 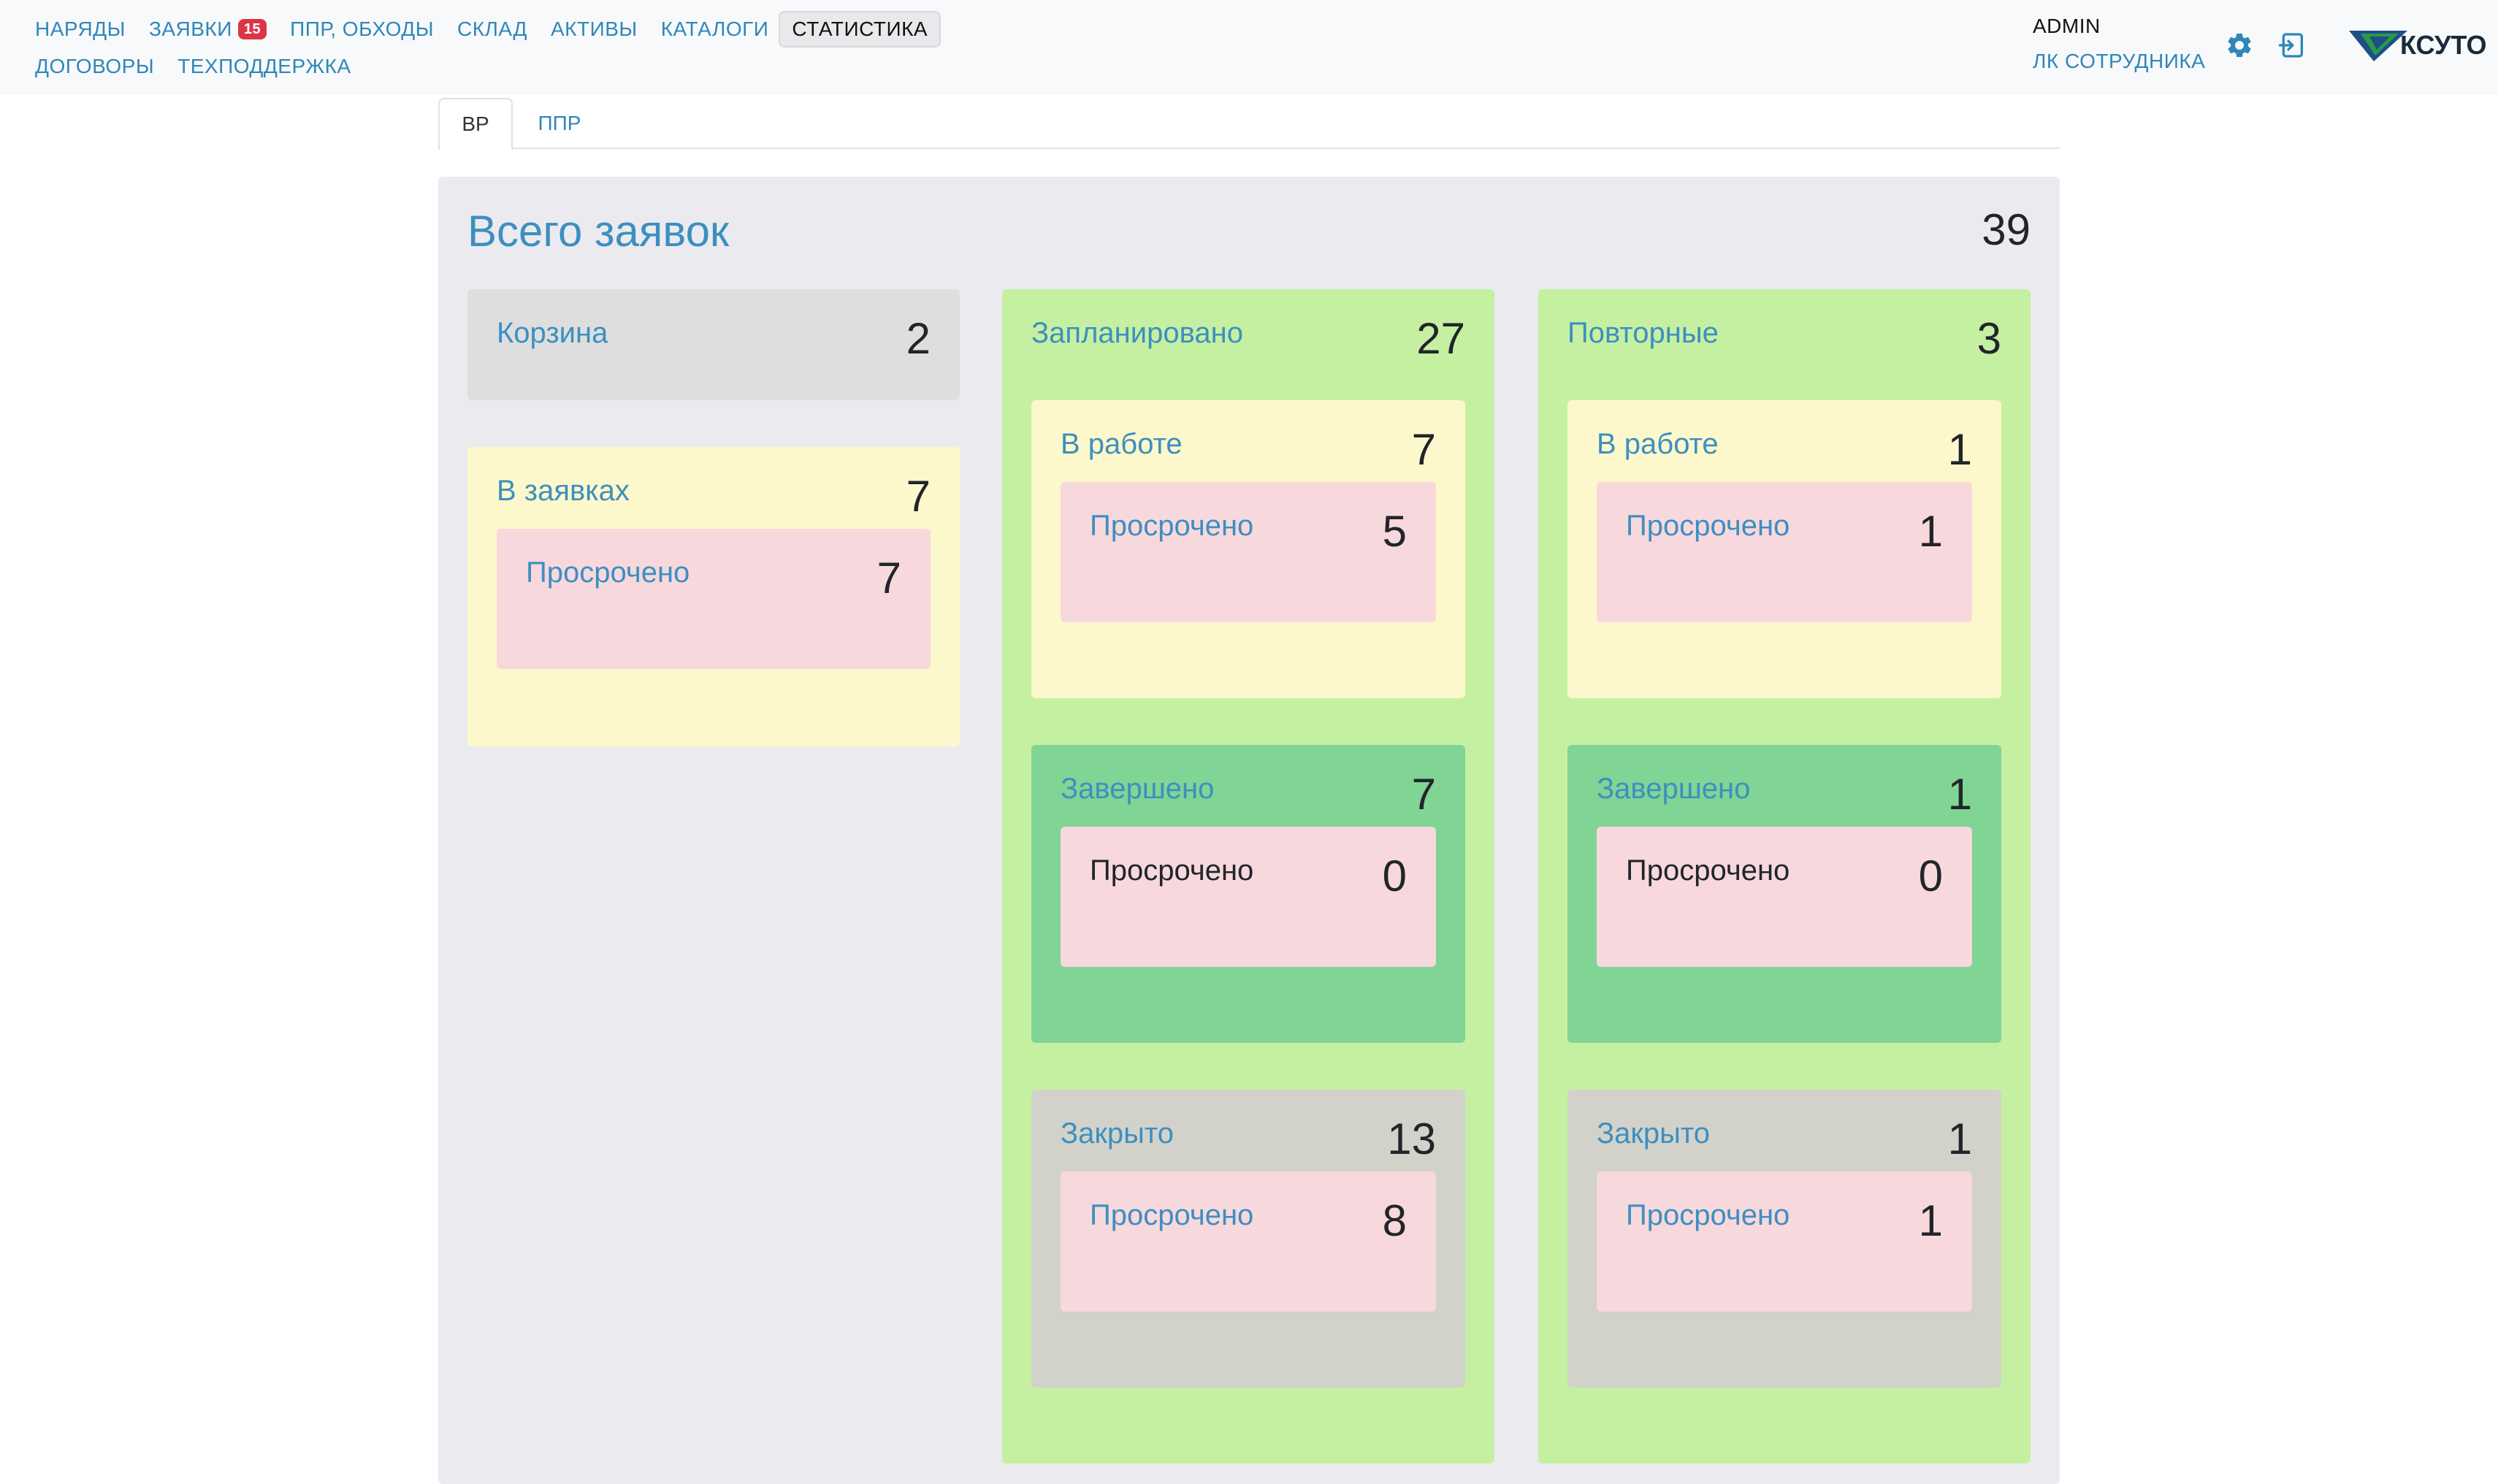 I want to click on panel-title: Всего заявок, so click(x=598, y=232).